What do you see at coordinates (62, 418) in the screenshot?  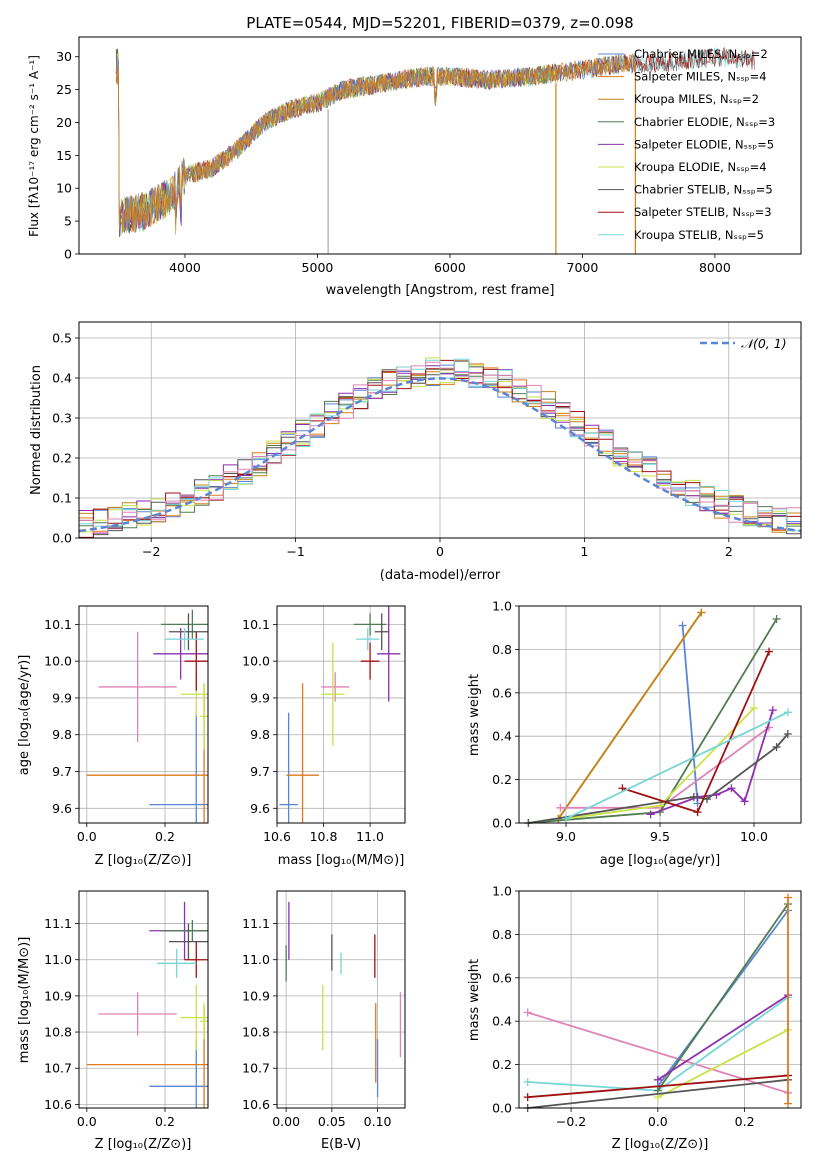 I see `residuals-ytick-label: 0.3` at bounding box center [62, 418].